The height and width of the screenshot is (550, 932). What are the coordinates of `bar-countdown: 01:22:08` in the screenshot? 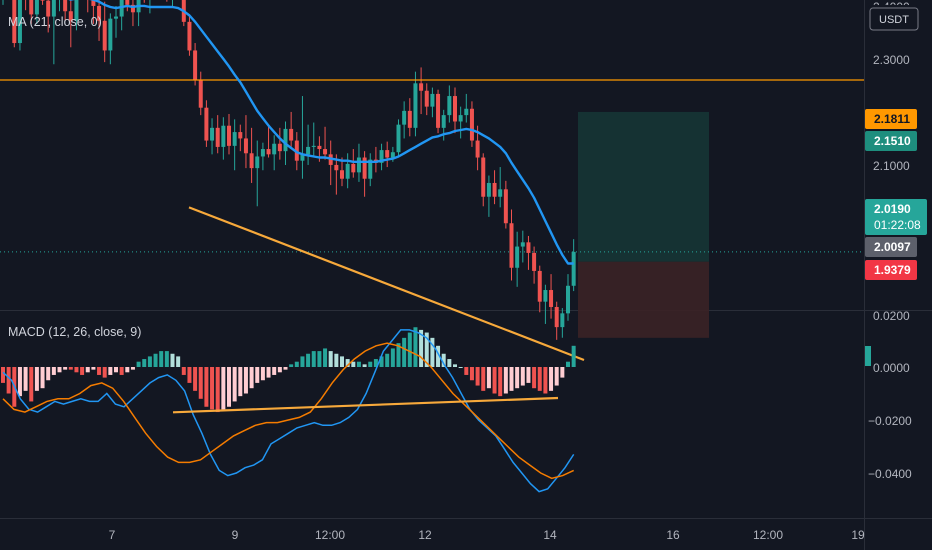 It's located at (897, 225).